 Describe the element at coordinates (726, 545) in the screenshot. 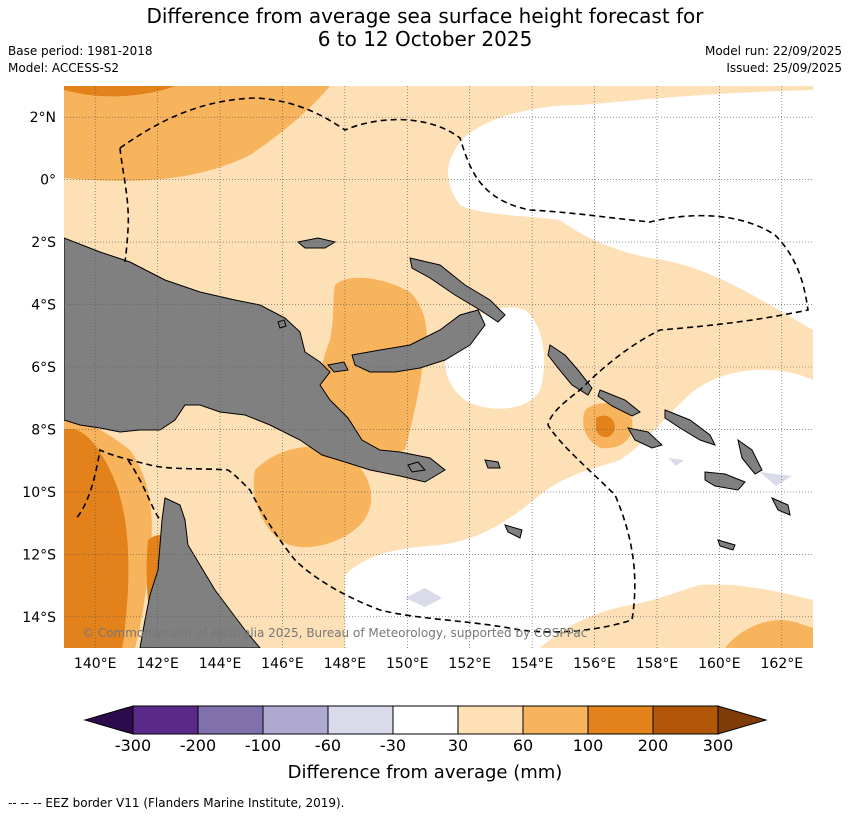

I see `rennell-island` at that location.